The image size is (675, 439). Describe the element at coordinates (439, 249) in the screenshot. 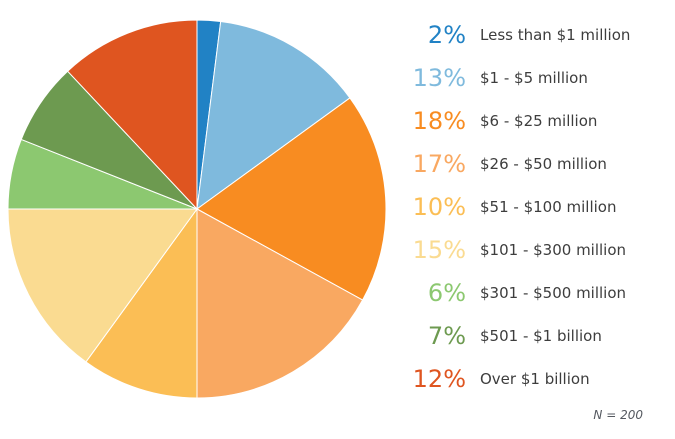

I see `legend-percent: 15%` at that location.